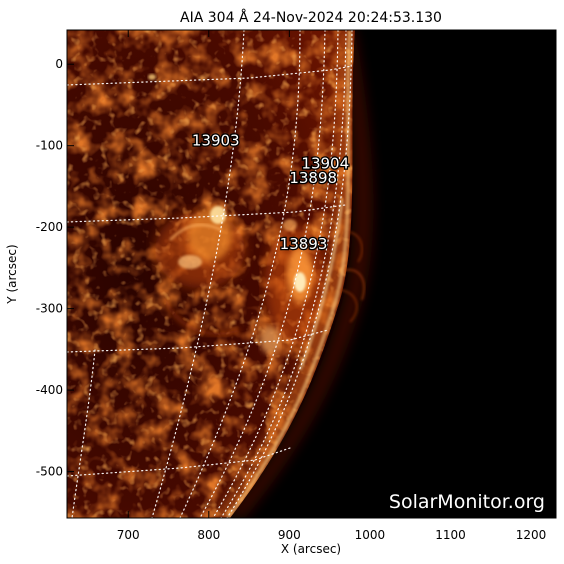 This screenshot has width=564, height=564. Describe the element at coordinates (200, 271) in the screenshot. I see `active-region-west` at that location.